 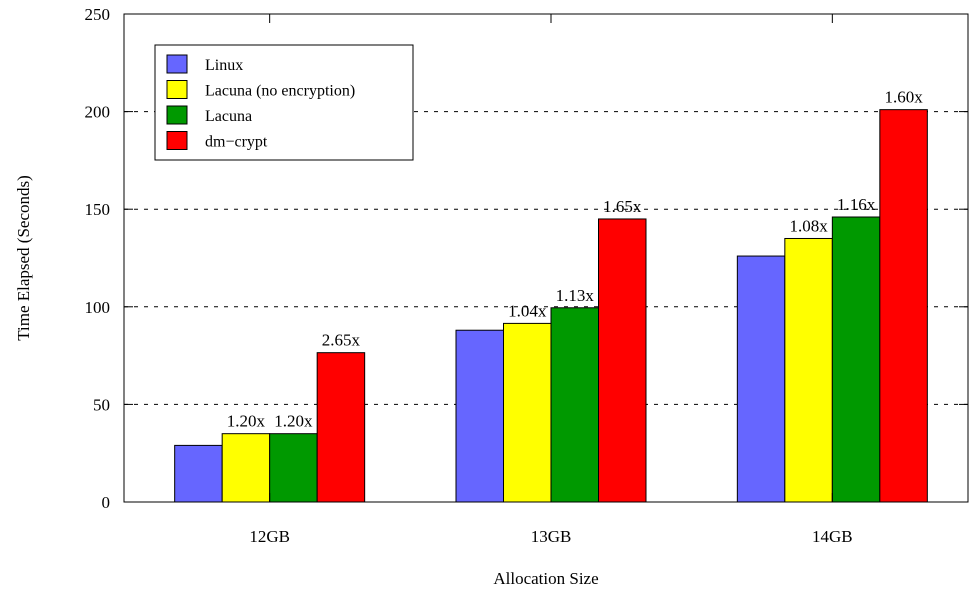 I want to click on legend-label: dm−crypt, so click(x=236, y=142).